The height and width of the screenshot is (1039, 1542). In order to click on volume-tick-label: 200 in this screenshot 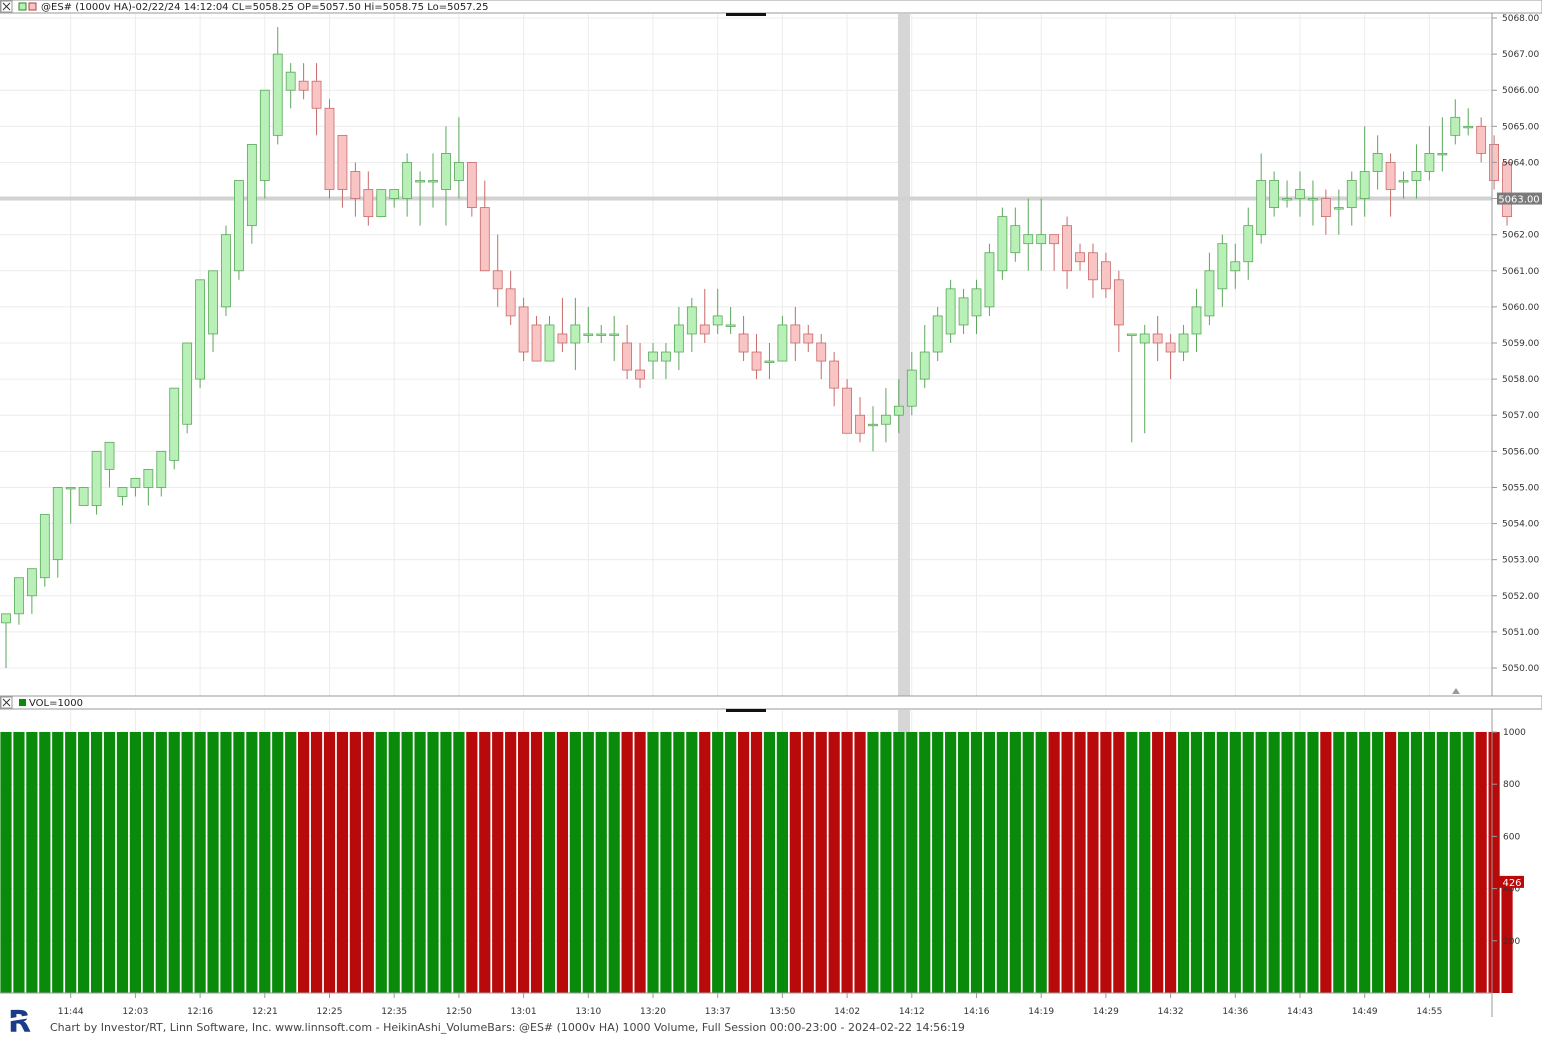, I will do `click(1511, 942)`.